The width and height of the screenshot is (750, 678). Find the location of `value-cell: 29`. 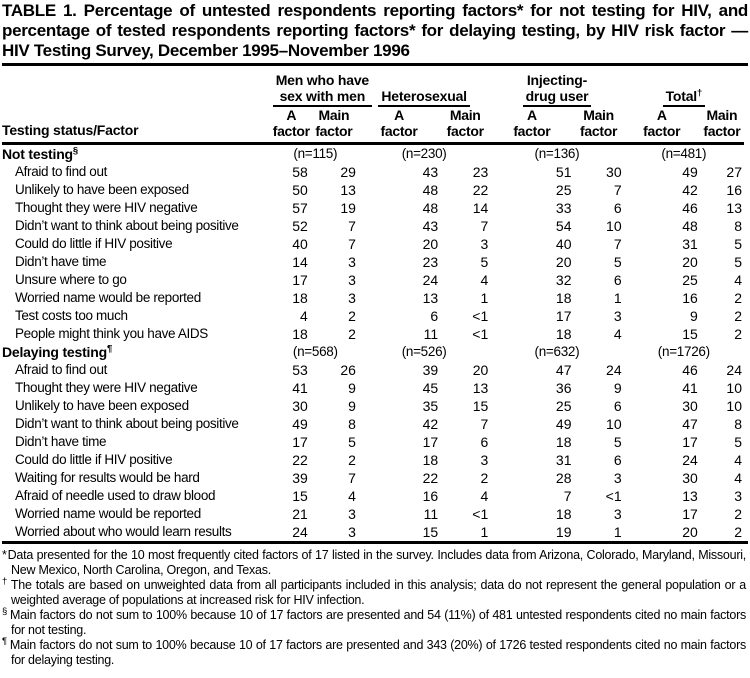

value-cell: 29 is located at coordinates (348, 172).